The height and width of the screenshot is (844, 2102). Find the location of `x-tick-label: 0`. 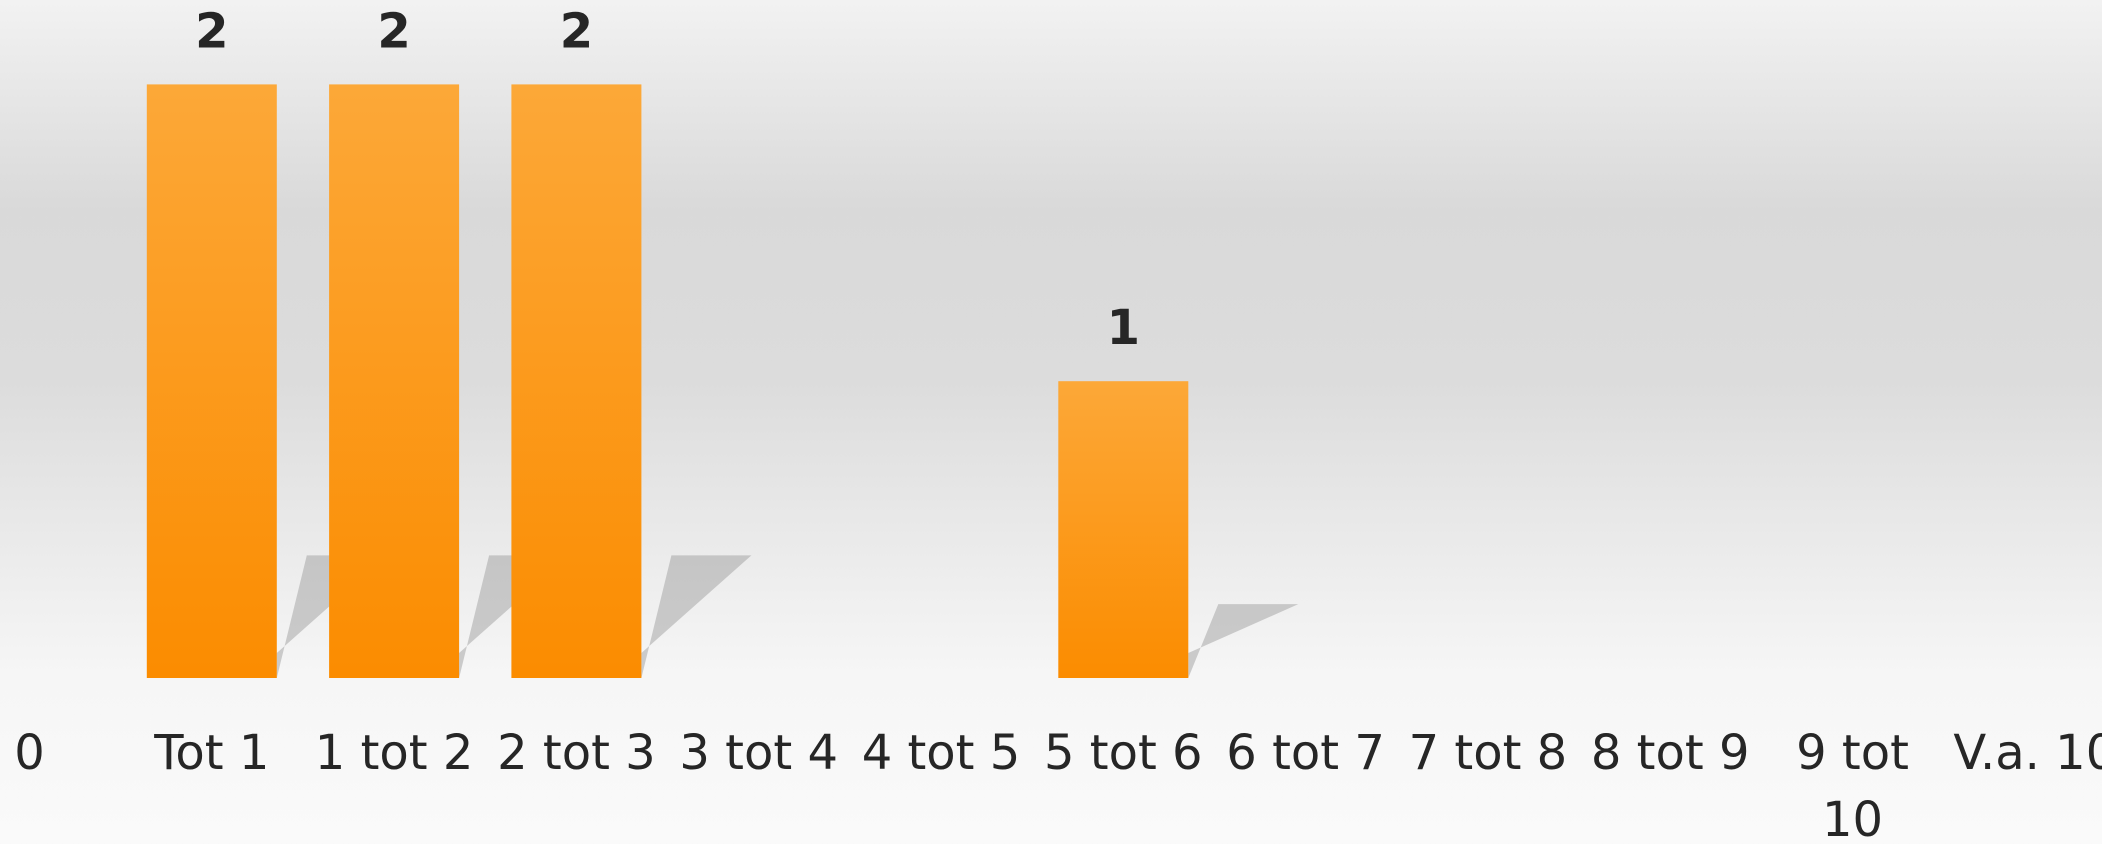

x-tick-label: 0 is located at coordinates (29, 753).